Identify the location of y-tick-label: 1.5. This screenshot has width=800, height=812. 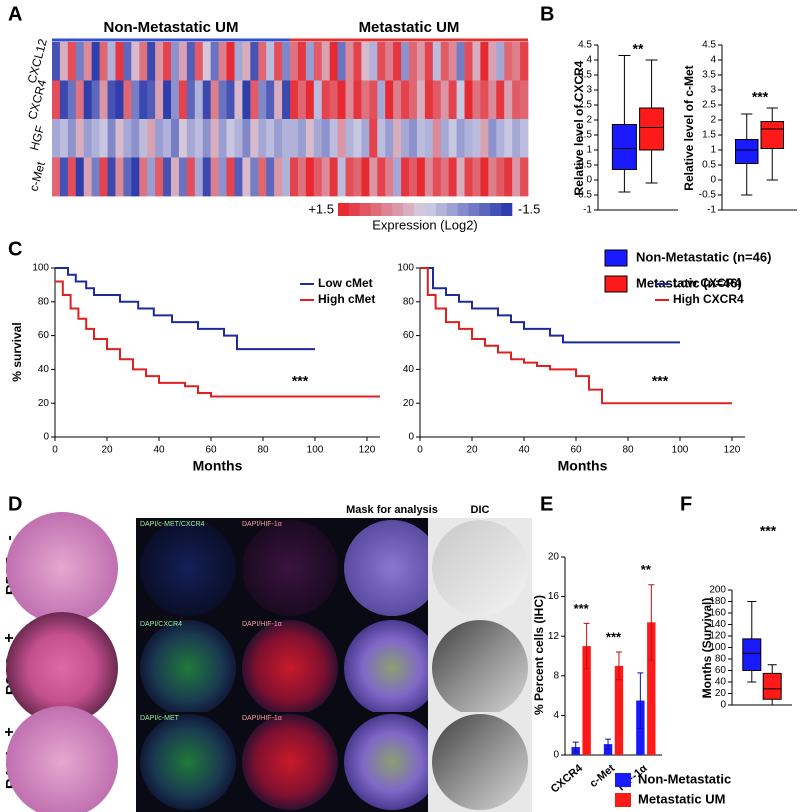
(585, 135).